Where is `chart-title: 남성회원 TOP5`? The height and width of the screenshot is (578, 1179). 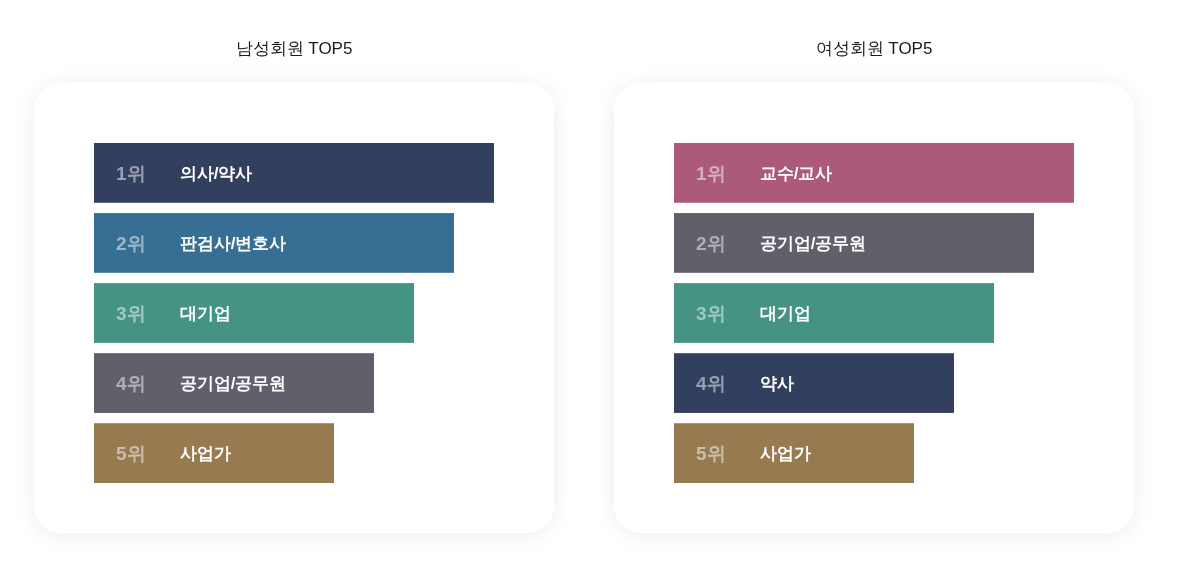
chart-title: 남성회원 TOP5 is located at coordinates (294, 48).